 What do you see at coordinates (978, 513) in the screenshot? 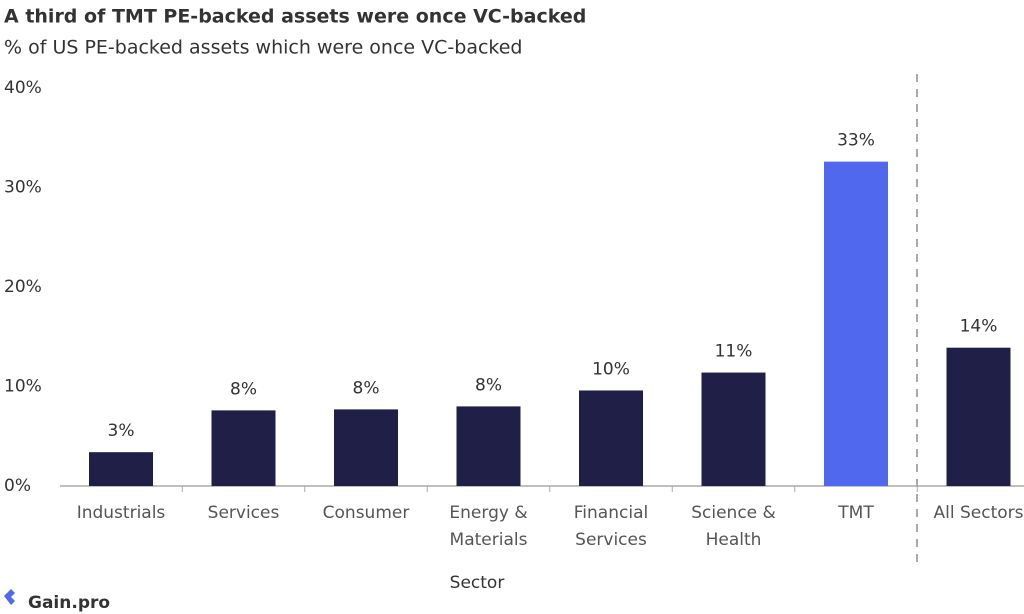
I see `x-tick-label: All Sectors` at bounding box center [978, 513].